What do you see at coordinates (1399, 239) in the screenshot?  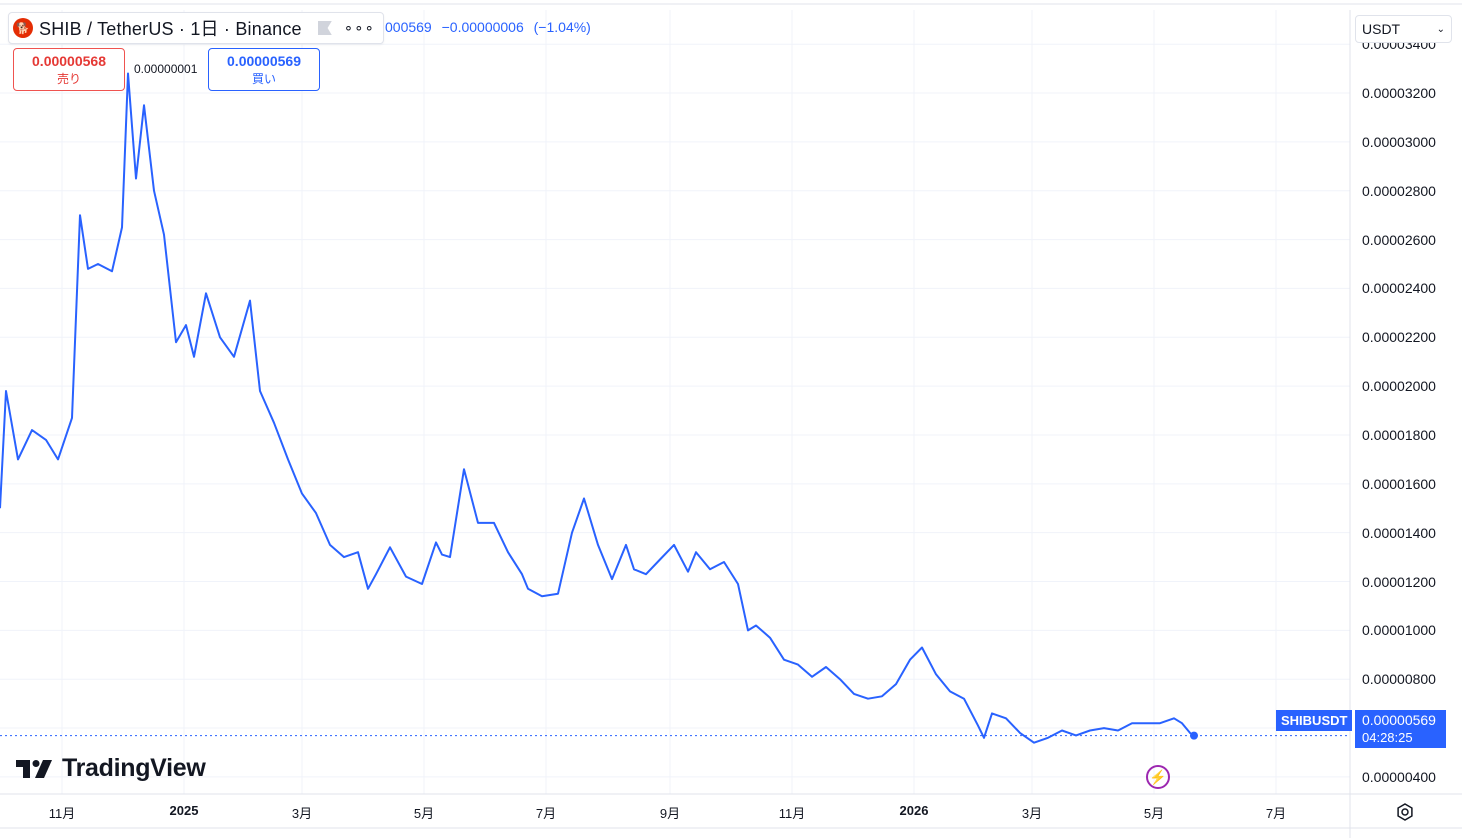 I see `price-axis-tick: 0.00002600` at bounding box center [1399, 239].